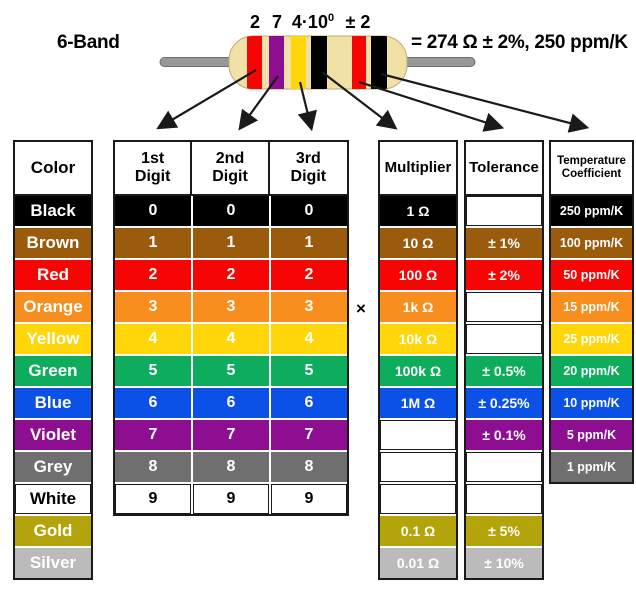  What do you see at coordinates (153, 467) in the screenshot?
I see `digit-cell-1st-grey: 8` at bounding box center [153, 467].